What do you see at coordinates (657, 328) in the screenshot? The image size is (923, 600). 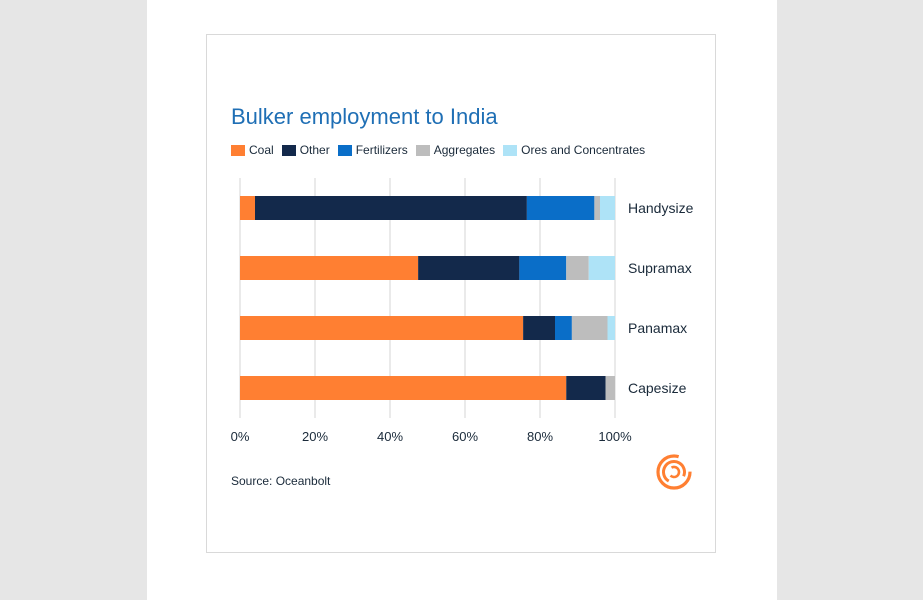 I see `category-label: Panamax` at bounding box center [657, 328].